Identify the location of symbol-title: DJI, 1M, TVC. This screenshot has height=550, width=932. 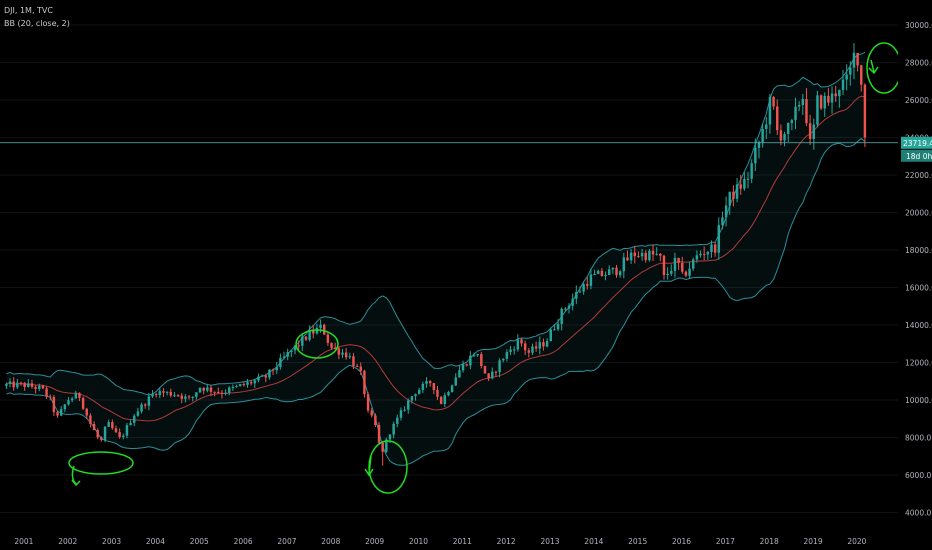
(28, 10).